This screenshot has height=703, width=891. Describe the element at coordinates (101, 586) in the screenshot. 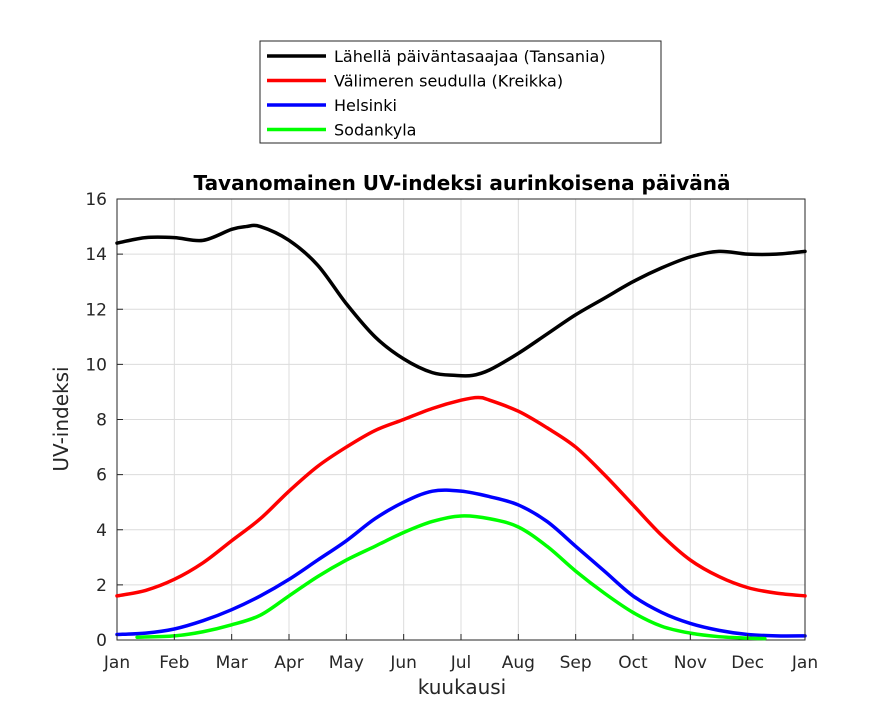

I see `y-tick-label: 2` at that location.